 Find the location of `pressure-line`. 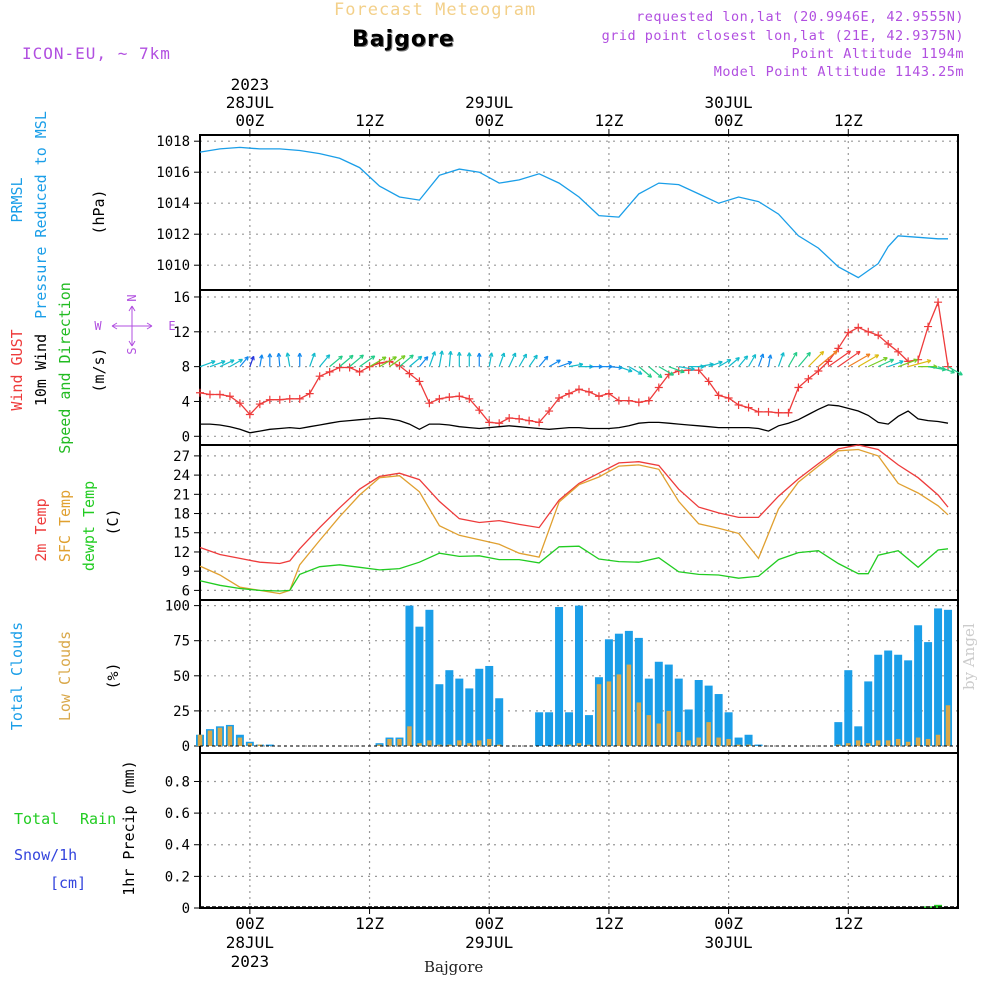

pressure-line is located at coordinates (573, 212).